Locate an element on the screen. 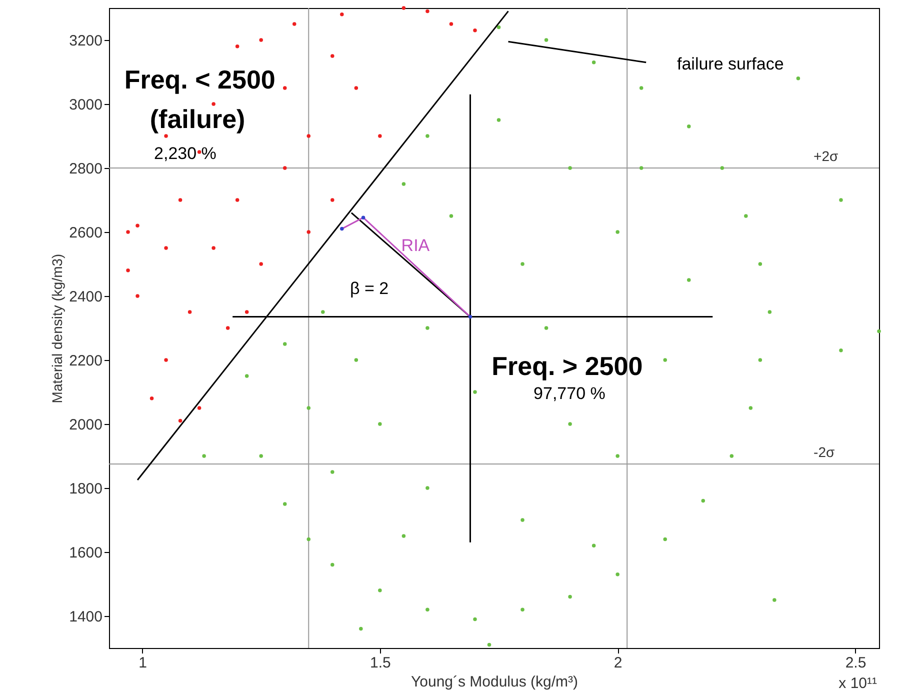 This screenshot has height=700, width=901. x-tick-label: 2.5 is located at coordinates (855, 663).